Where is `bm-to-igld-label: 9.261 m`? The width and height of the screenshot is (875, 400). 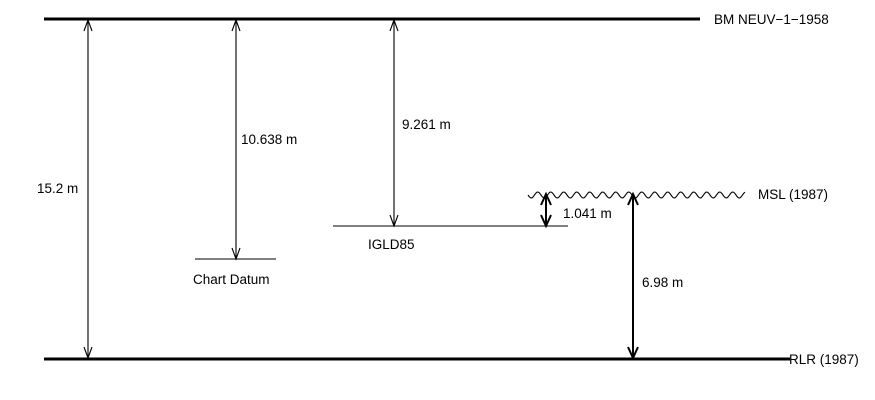
bm-to-igld-label: 9.261 m is located at coordinates (426, 124).